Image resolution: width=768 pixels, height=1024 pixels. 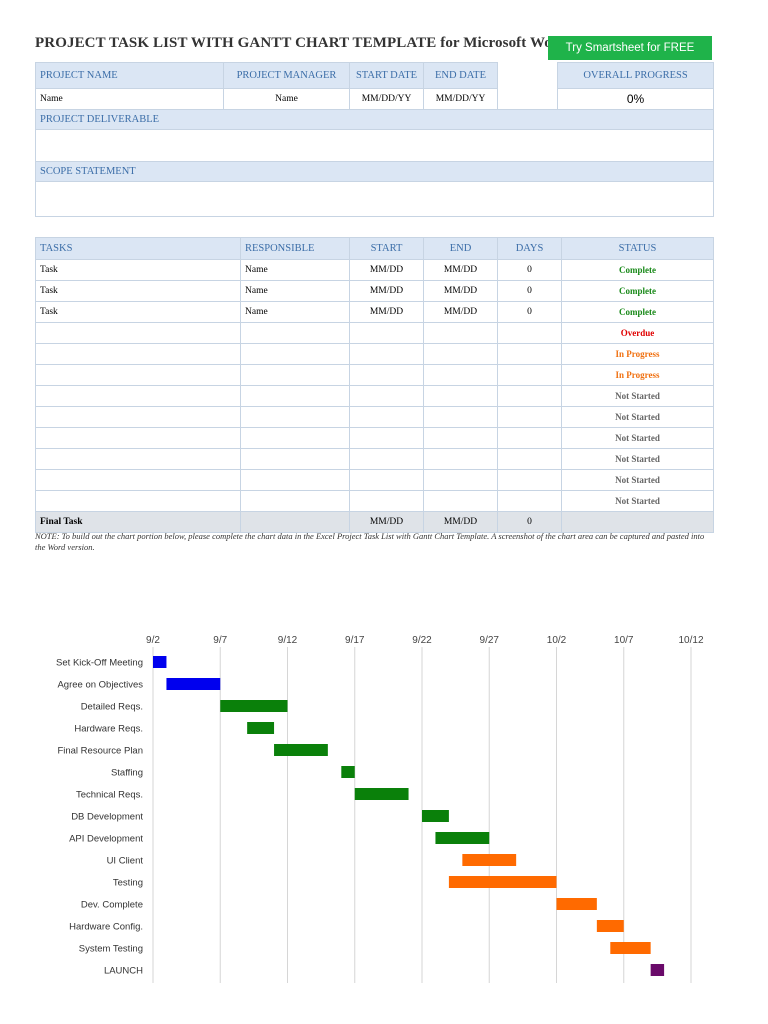 I want to click on task-label: UI Client, so click(x=125, y=861).